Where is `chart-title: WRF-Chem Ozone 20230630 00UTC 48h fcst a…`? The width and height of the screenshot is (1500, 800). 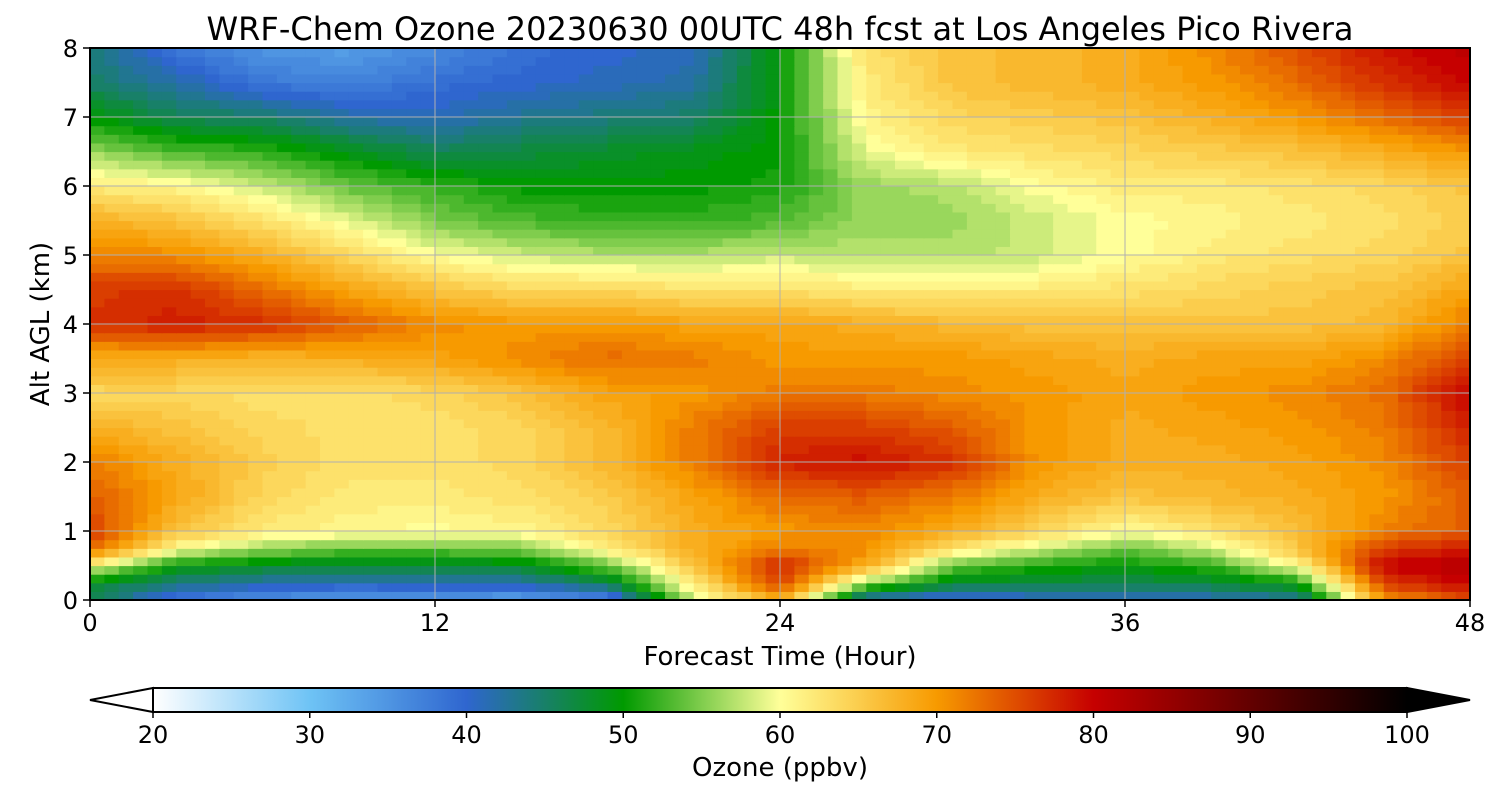
chart-title: WRF-Chem Ozone 20230630 00UTC 48h fcst a… is located at coordinates (780, 29).